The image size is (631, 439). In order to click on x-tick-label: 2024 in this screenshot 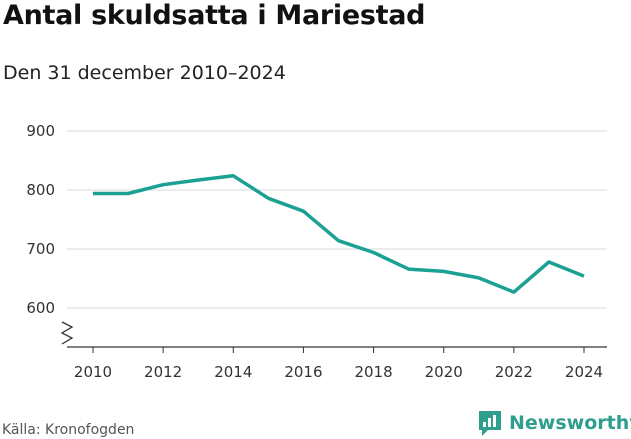, I will do `click(584, 372)`.